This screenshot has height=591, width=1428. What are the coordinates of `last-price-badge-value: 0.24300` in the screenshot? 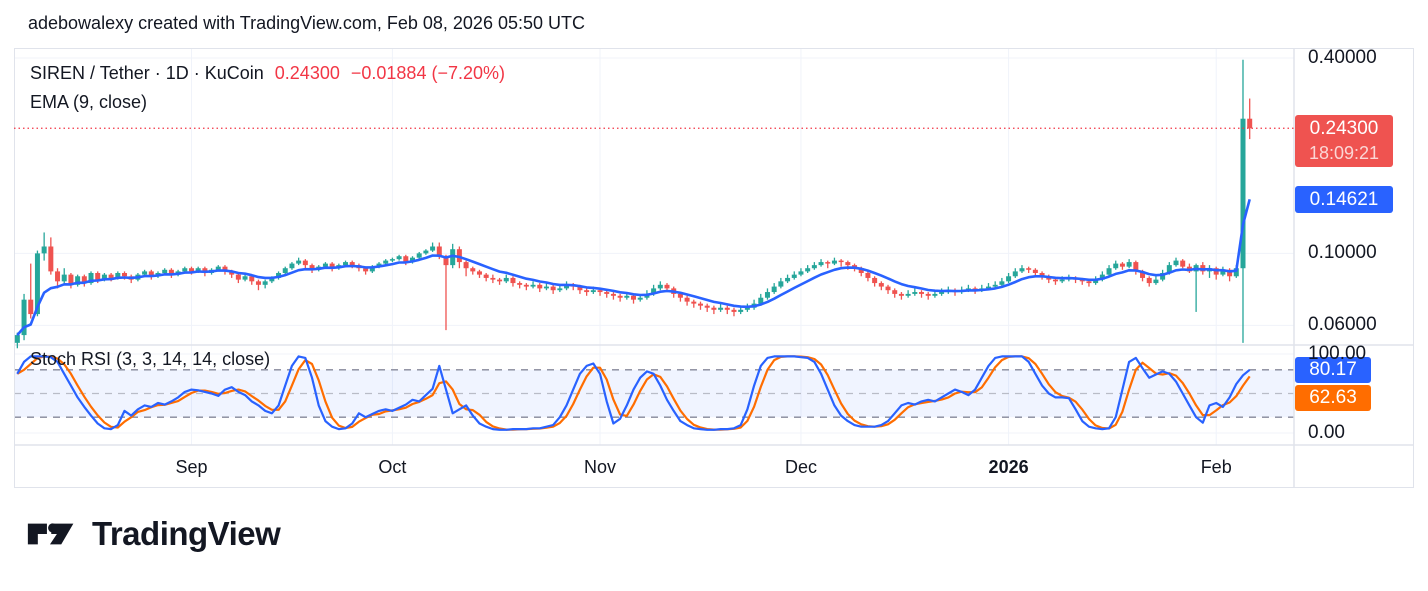 It's located at (1344, 128).